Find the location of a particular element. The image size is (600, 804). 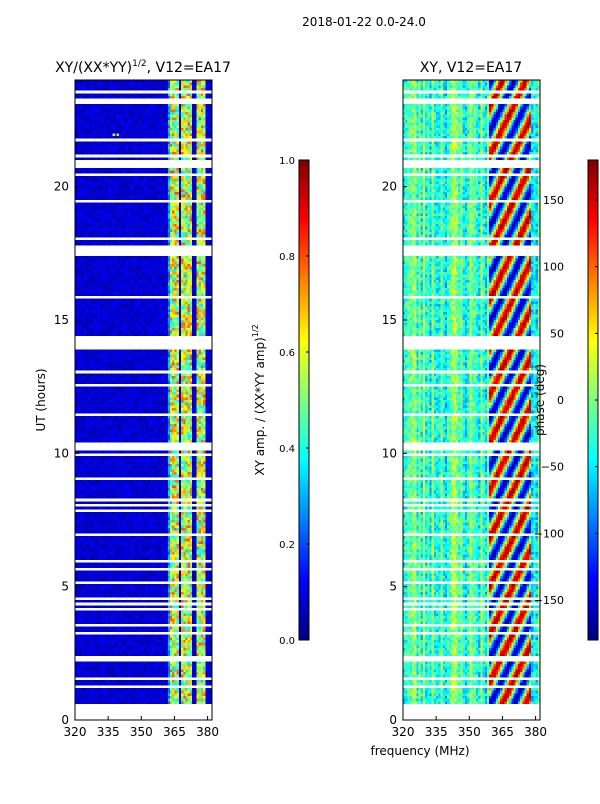

phase-colorbar: −150 −100 −50 0 50 100 150 phase (deg) is located at coordinates (566, 400).